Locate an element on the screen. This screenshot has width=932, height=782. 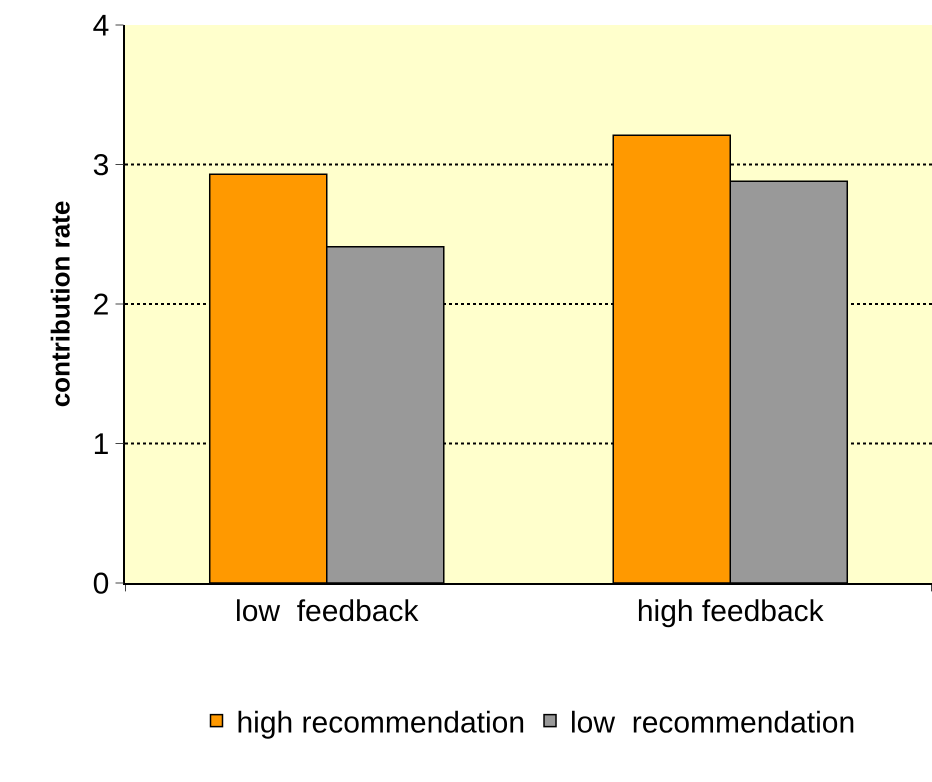
y-tick-label: 0 is located at coordinates (101, 584).